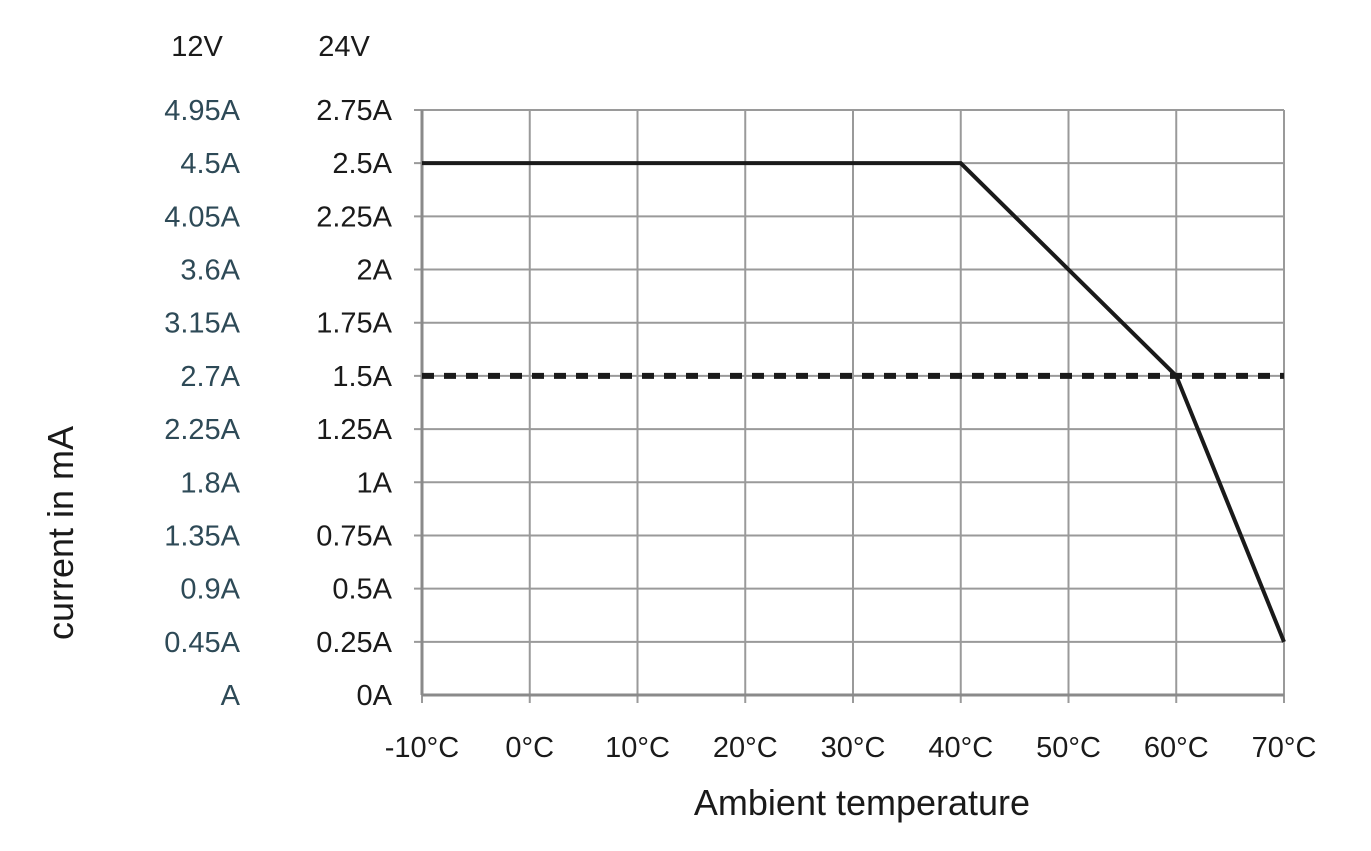 This screenshot has width=1371, height=851. What do you see at coordinates (375, 483) in the screenshot?
I see `y-tick-label-24v: 1A` at bounding box center [375, 483].